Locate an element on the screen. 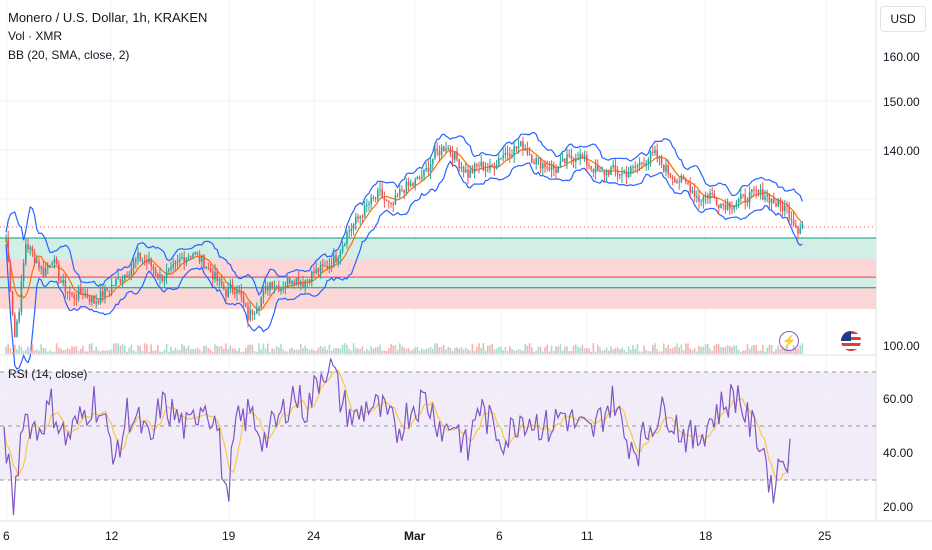 The width and height of the screenshot is (932, 550). price-tag: 127.76 is located at coordinates (900, 230).